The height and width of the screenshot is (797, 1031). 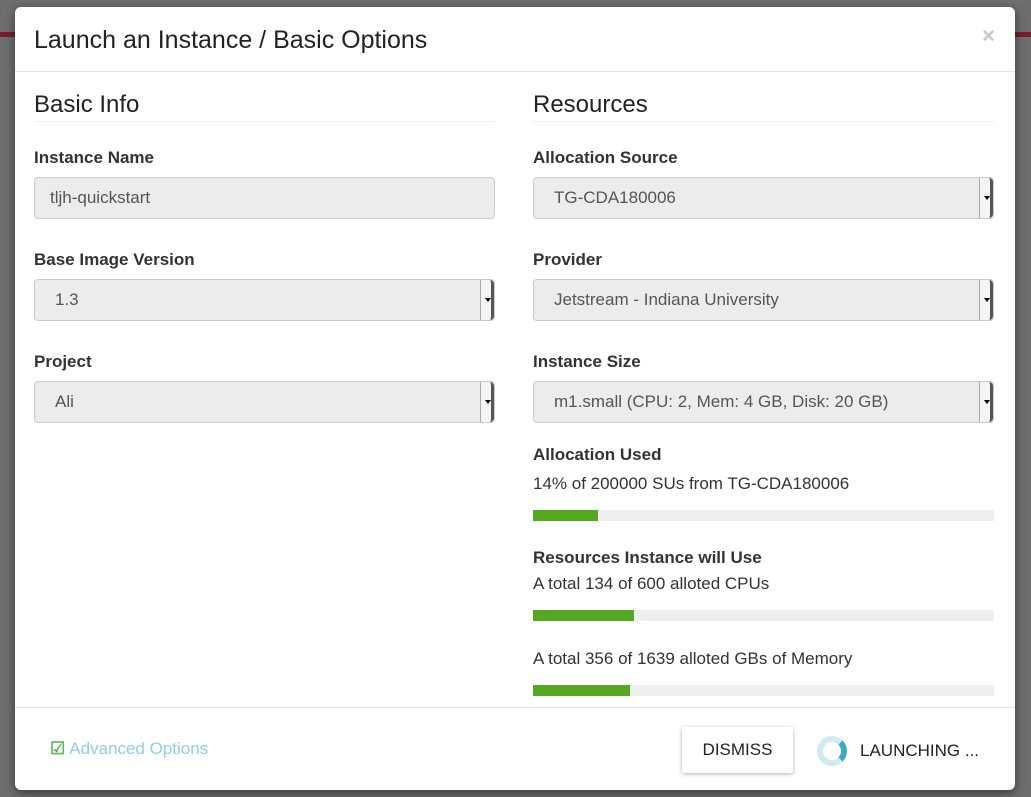 I want to click on project-value: Ali, so click(x=64, y=401).